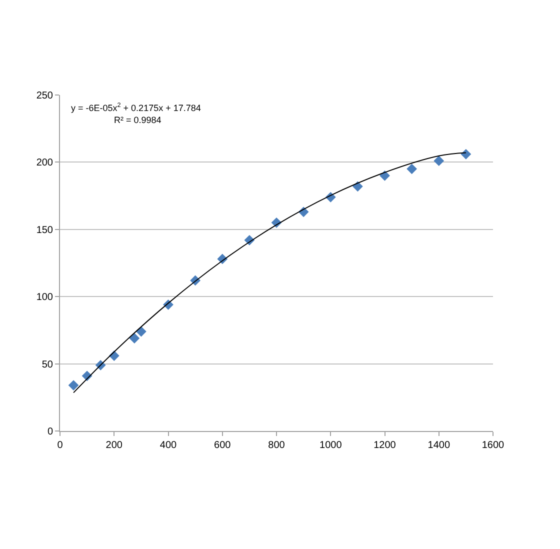 This screenshot has width=560, height=549. What do you see at coordinates (138, 120) in the screenshot?
I see `annotation: R² = 0.9984` at bounding box center [138, 120].